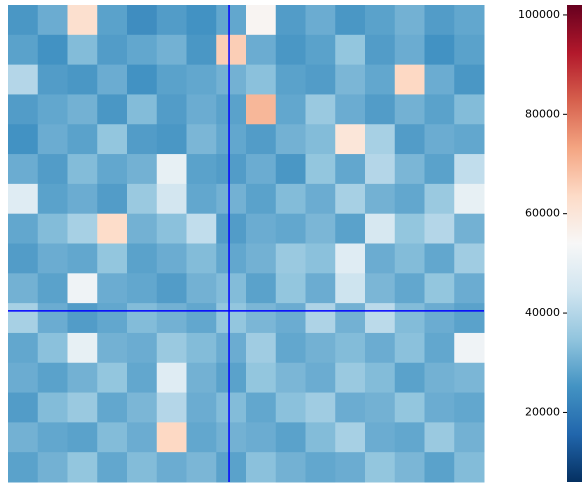 The width and height of the screenshot is (582, 484). Describe the element at coordinates (574, 243) in the screenshot. I see `colorbar` at that location.